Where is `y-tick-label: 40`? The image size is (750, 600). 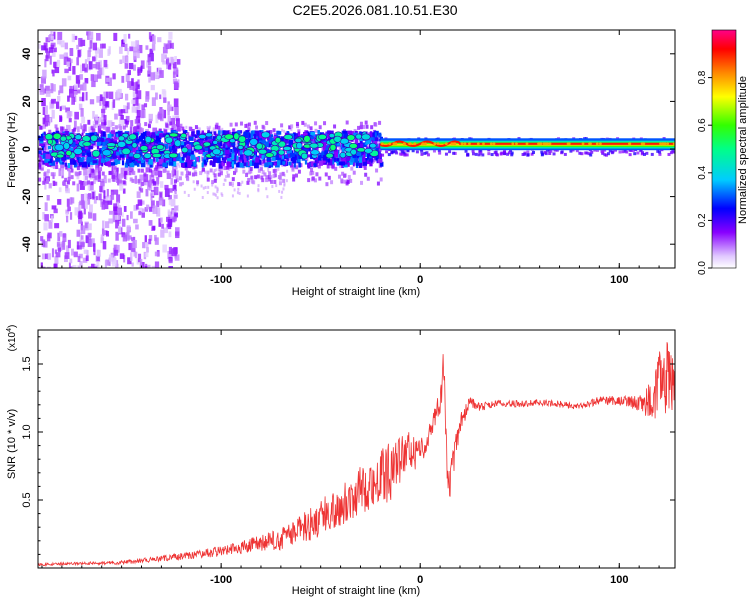
y-tick-label: 40 is located at coordinates (27, 54).